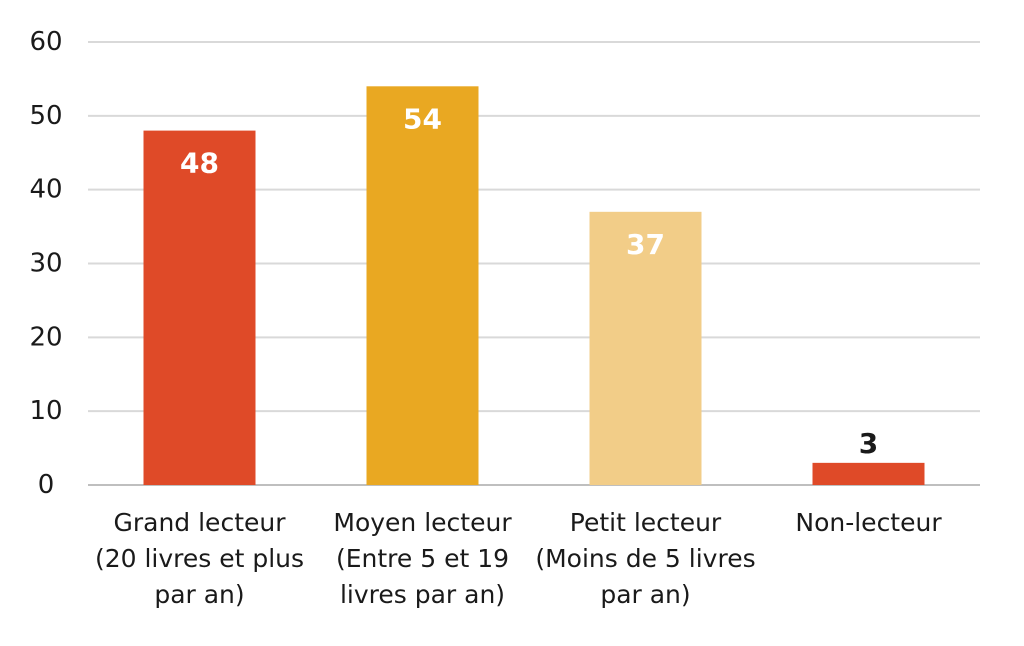  What do you see at coordinates (422, 118) in the screenshot?
I see `data-label: 54` at bounding box center [422, 118].